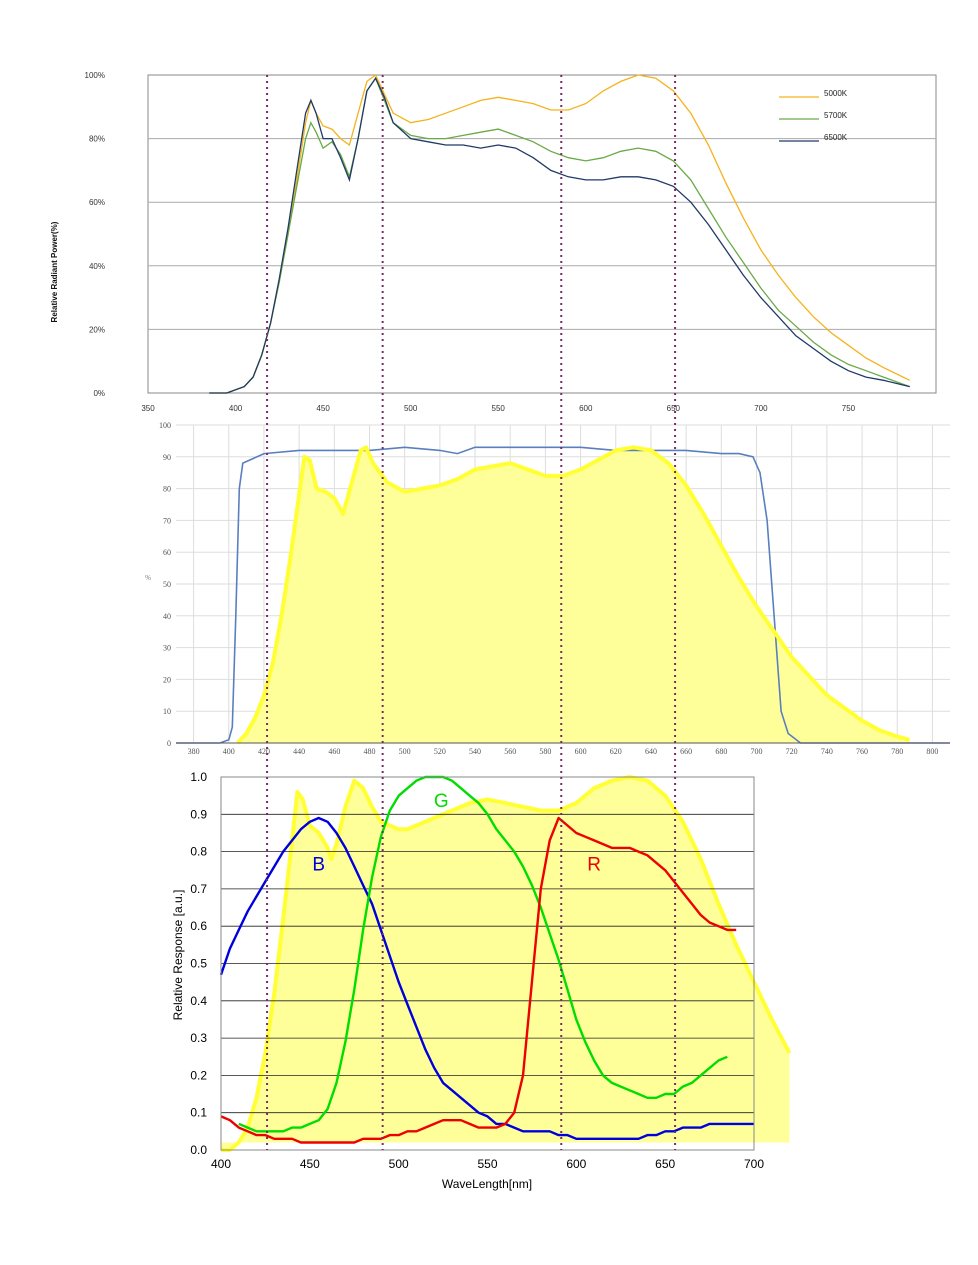 The image size is (978, 1265). What do you see at coordinates (198, 777) in the screenshot?
I see `chart3-y-tick-label: 1.0` at bounding box center [198, 777].